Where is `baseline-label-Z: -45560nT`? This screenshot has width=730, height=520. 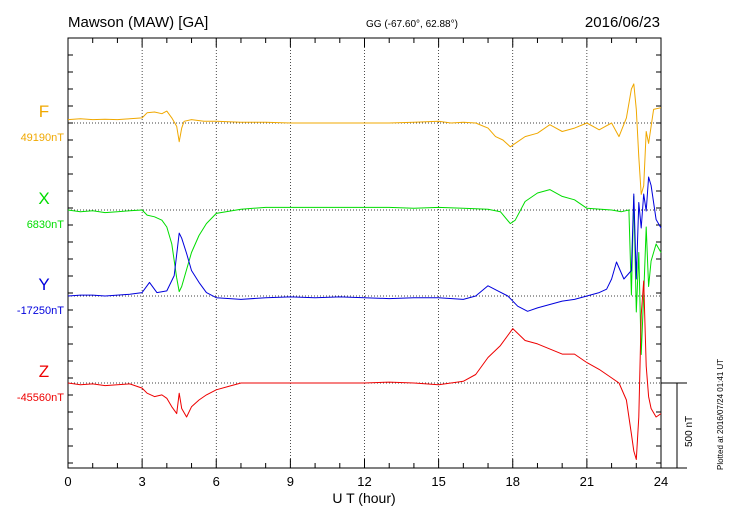
baseline-label-Z: -45560nT is located at coordinates (40, 398).